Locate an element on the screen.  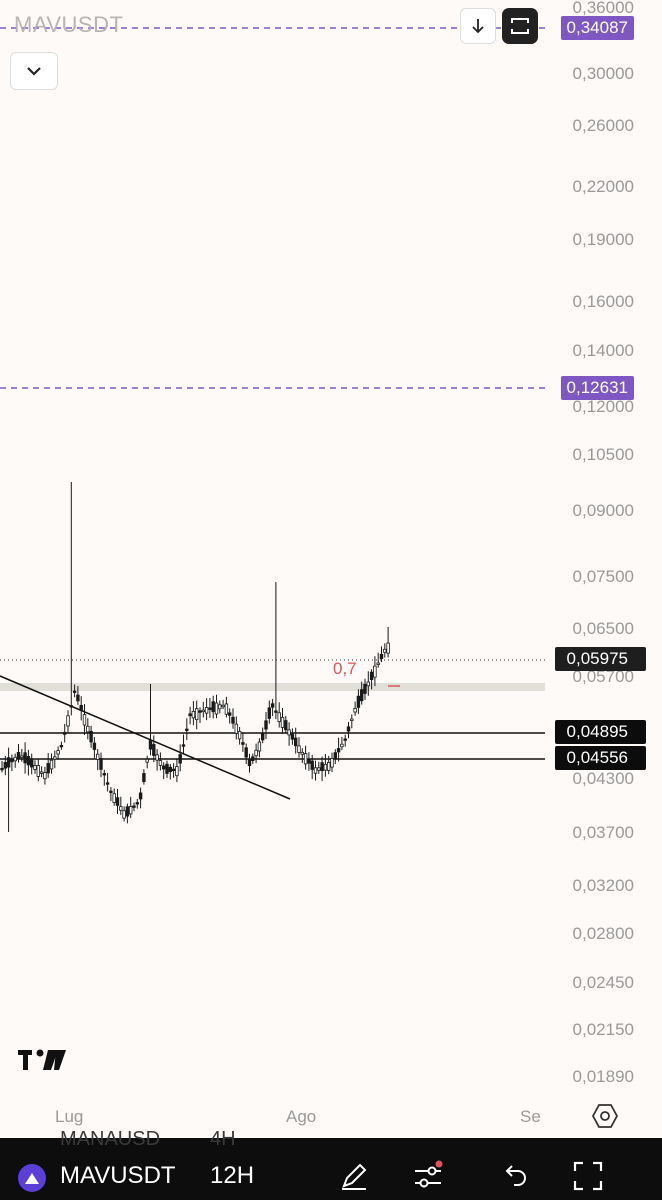
arrow-down-icon is located at coordinates (478, 26).